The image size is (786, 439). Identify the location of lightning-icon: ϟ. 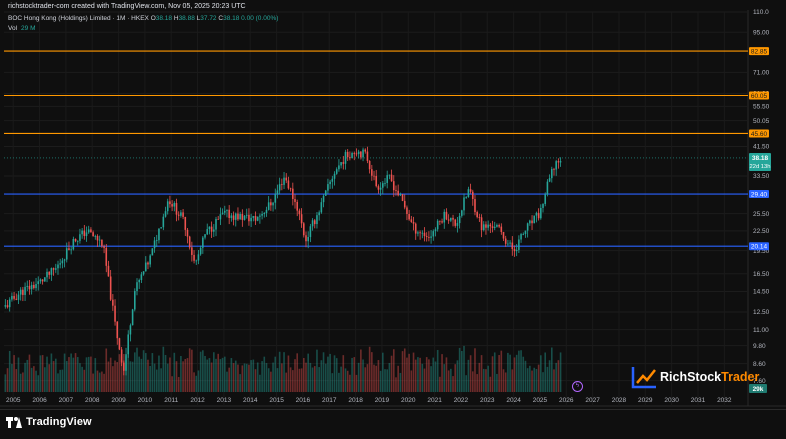
(577, 386).